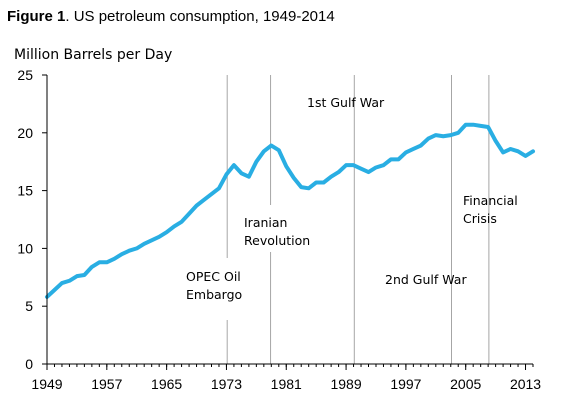 The image size is (567, 409). I want to click on y-tick-label: 0, so click(29, 364).